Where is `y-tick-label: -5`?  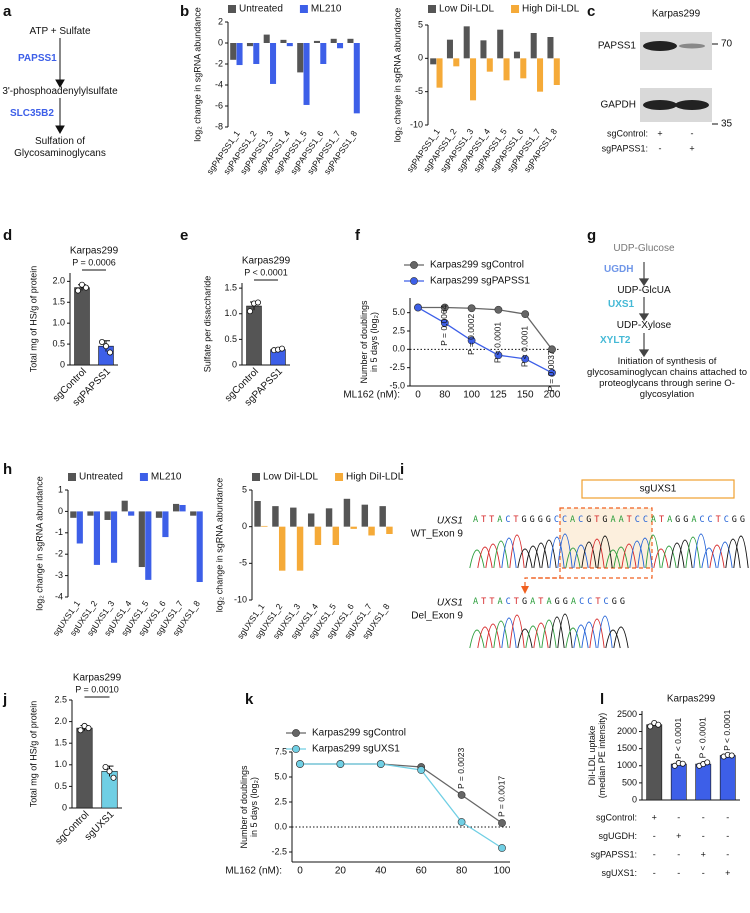 y-tick-label: -5 is located at coordinates (419, 91).